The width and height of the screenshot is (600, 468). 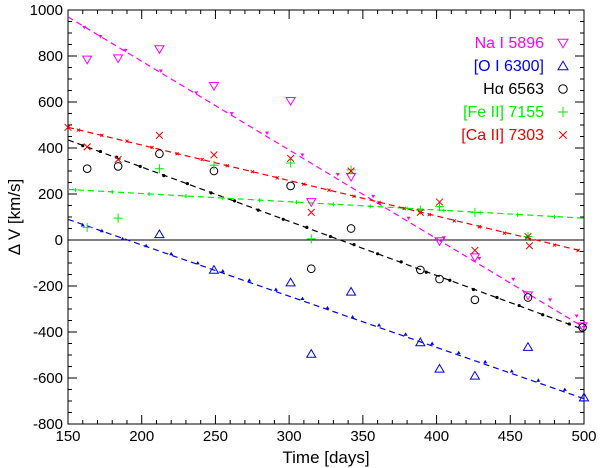 I want to click on y-tick-label: 600, so click(x=50, y=102).